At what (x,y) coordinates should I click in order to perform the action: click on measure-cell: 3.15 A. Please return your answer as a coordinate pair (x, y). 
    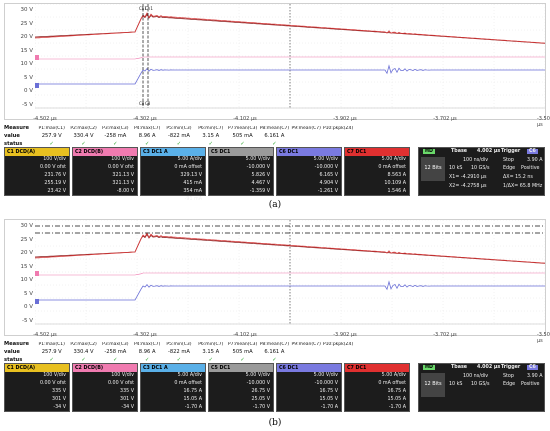
    Looking at the image, I should click on (211, 352).